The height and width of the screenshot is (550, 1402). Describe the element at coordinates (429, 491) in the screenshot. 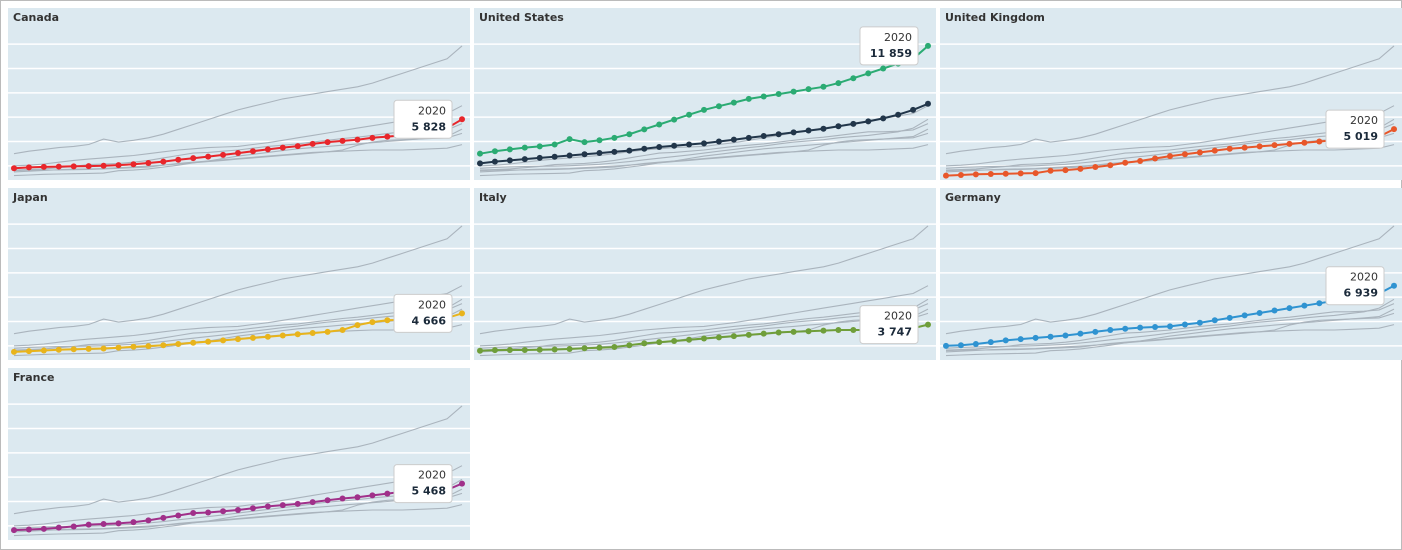

I see `value-label: 5 468` at that location.